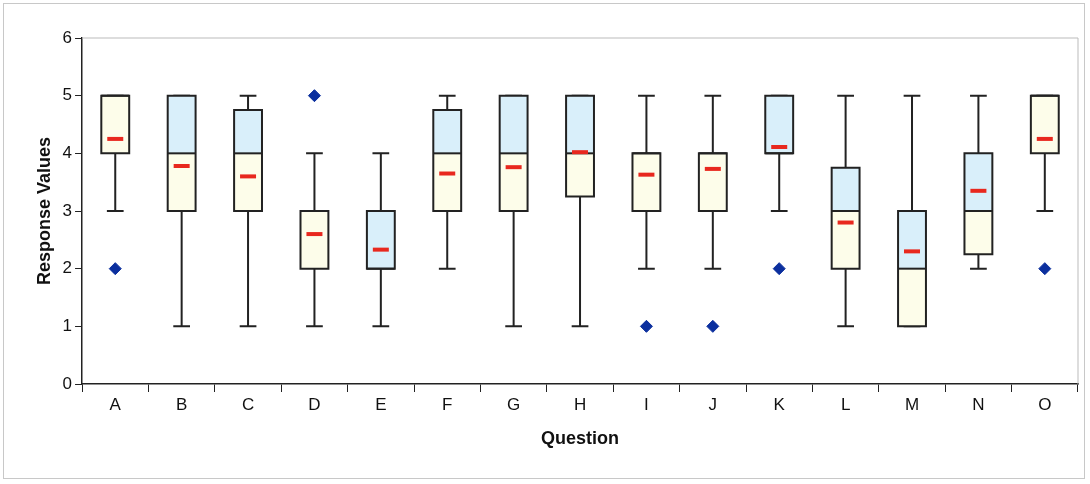  Describe the element at coordinates (447, 404) in the screenshot. I see `x-tick-label: F` at that location.